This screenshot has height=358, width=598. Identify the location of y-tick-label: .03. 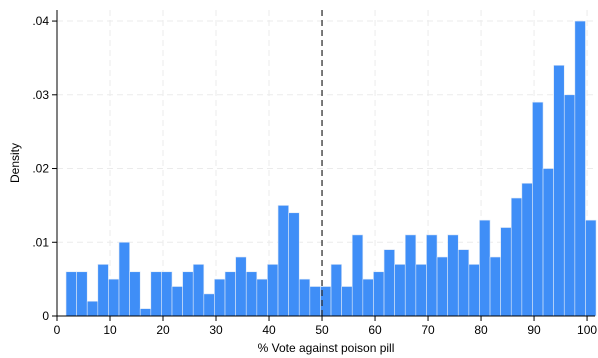
(40, 95).